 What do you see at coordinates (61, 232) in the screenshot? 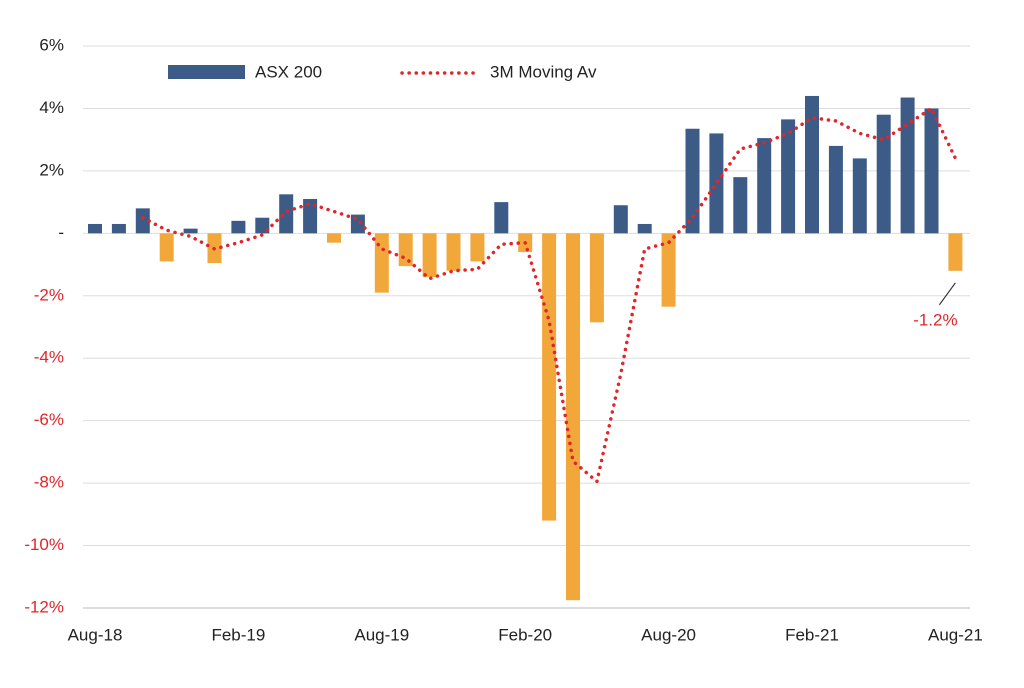
I see `y-tick-label: -` at bounding box center [61, 232].